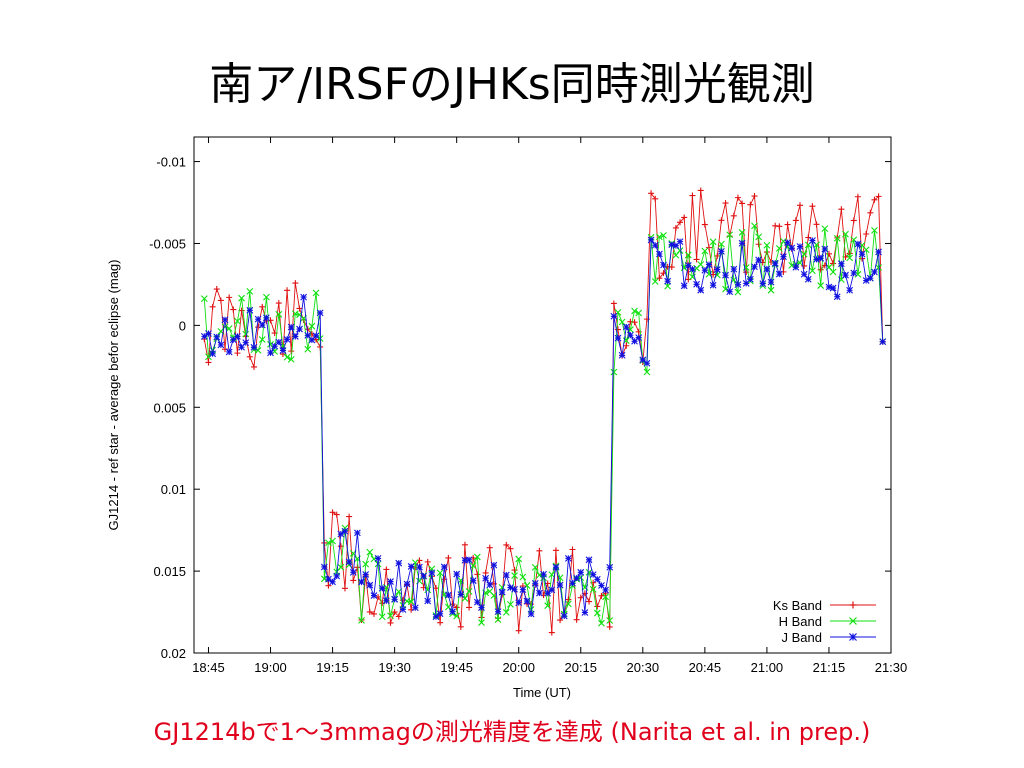 The height and width of the screenshot is (768, 1024). I want to click on x-tick-label: 20:15, so click(580, 667).